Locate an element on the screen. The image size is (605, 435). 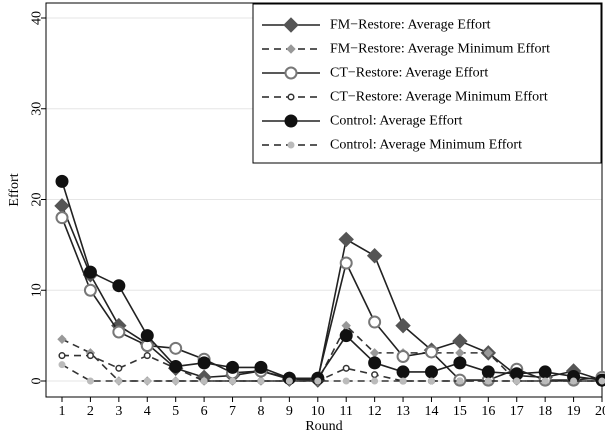
x-tick-label: 13 is located at coordinates (403, 411).